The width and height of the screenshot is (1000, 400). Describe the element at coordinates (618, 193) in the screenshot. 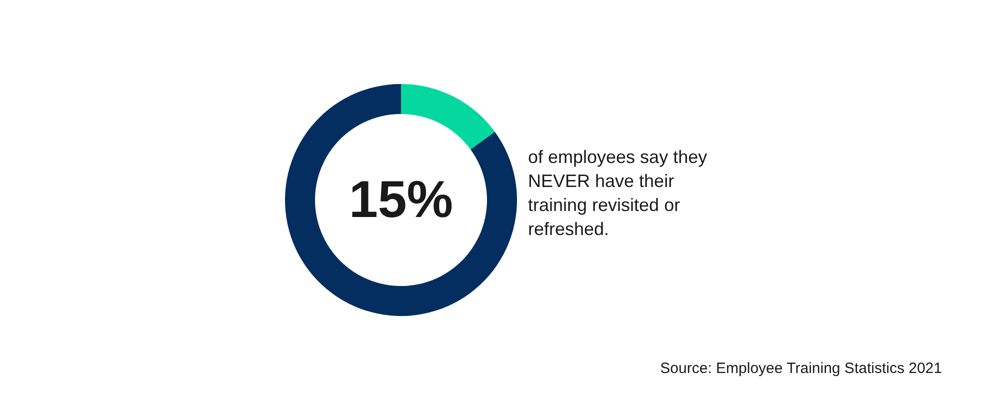

I see `text: of employees say they NEVER have their training revisited or refreshed.` at that location.